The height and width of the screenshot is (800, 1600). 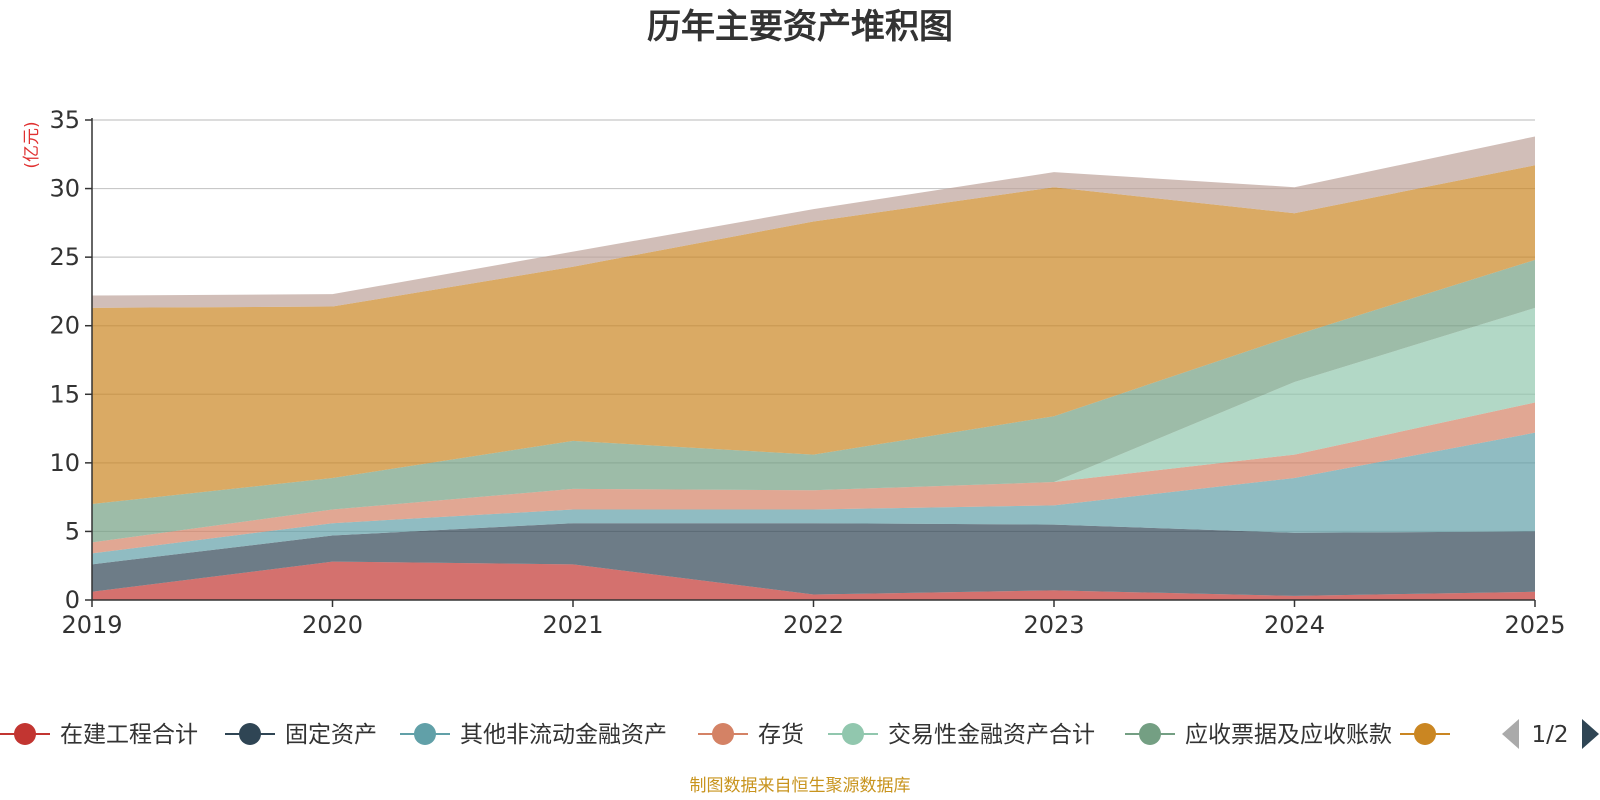 I want to click on legend-prev-arrow-icon, so click(x=1510, y=734).